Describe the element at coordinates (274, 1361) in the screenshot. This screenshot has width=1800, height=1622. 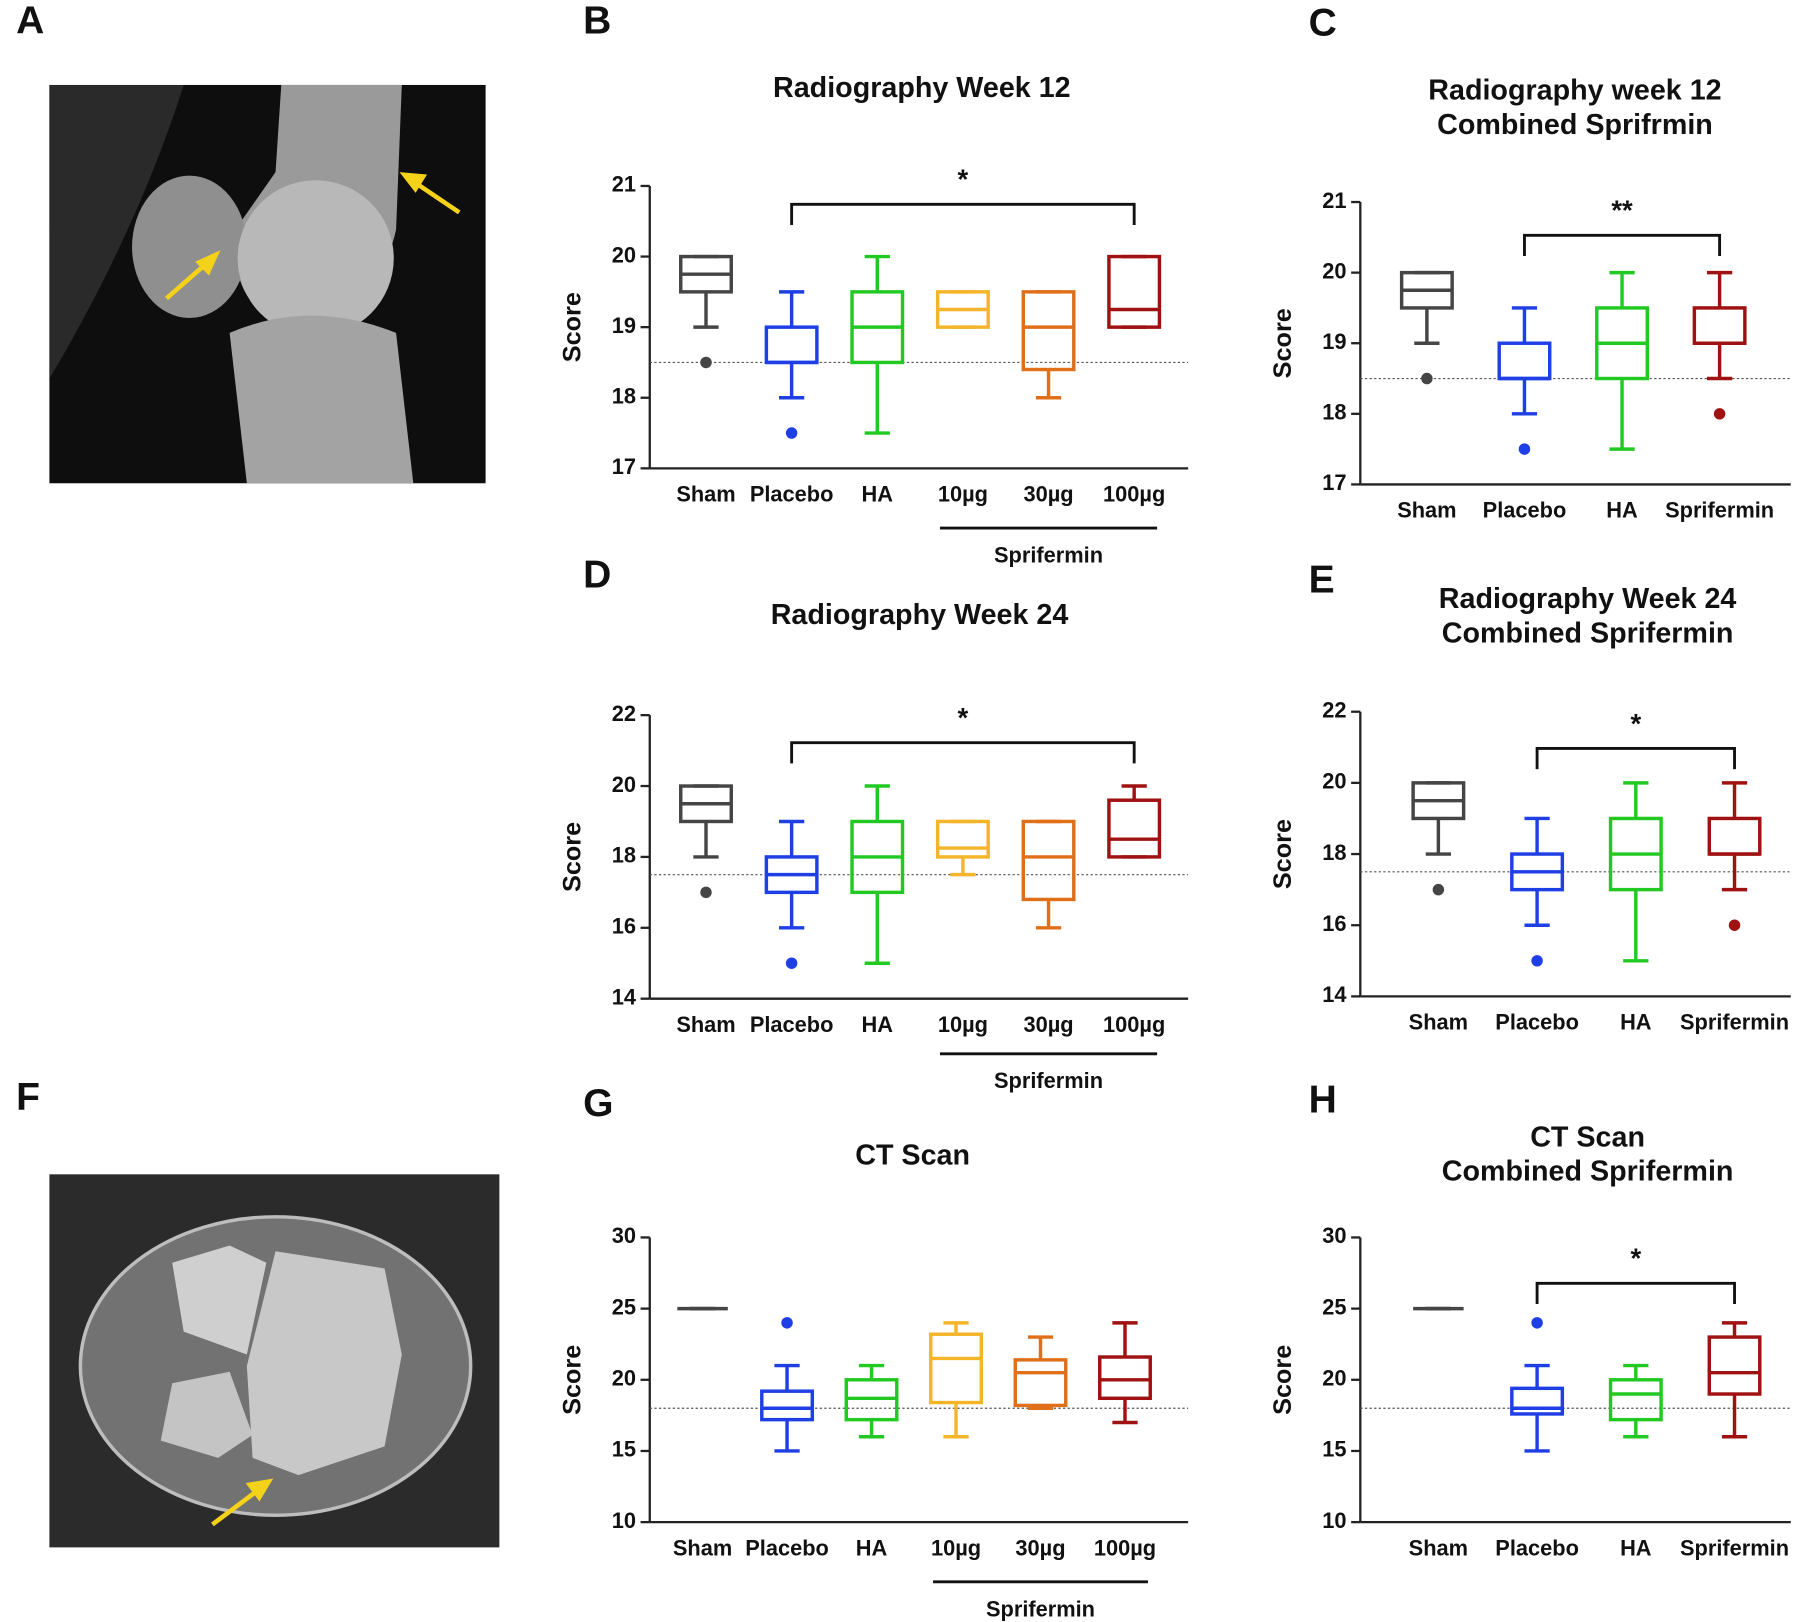
I see `ct-image-f` at that location.